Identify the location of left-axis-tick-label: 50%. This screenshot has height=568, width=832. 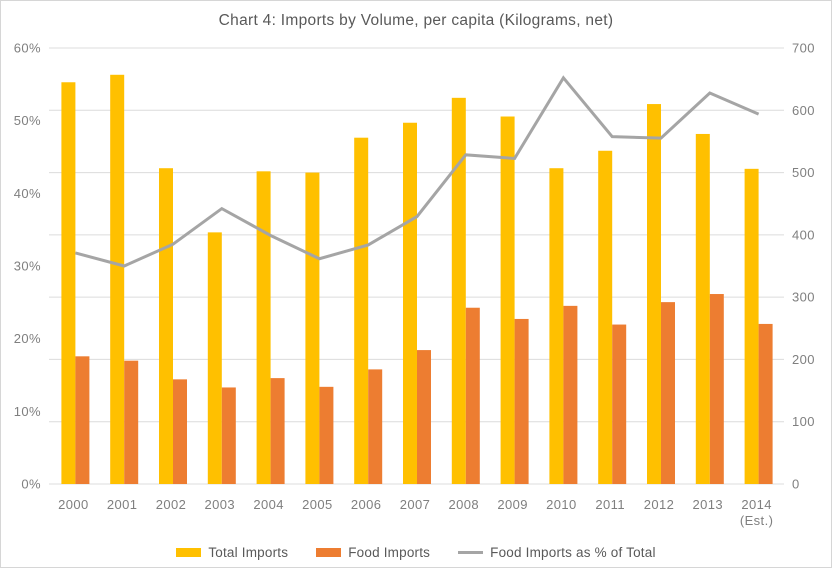
(27, 120).